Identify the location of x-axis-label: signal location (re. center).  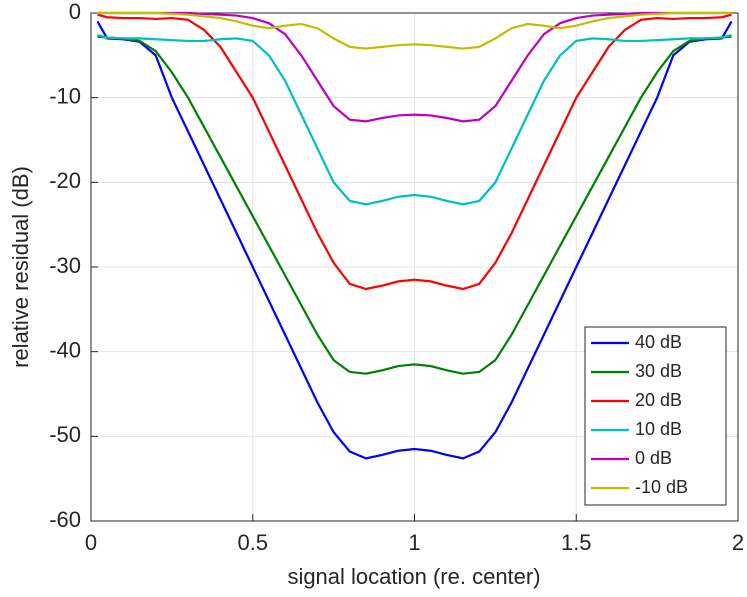
(413, 576).